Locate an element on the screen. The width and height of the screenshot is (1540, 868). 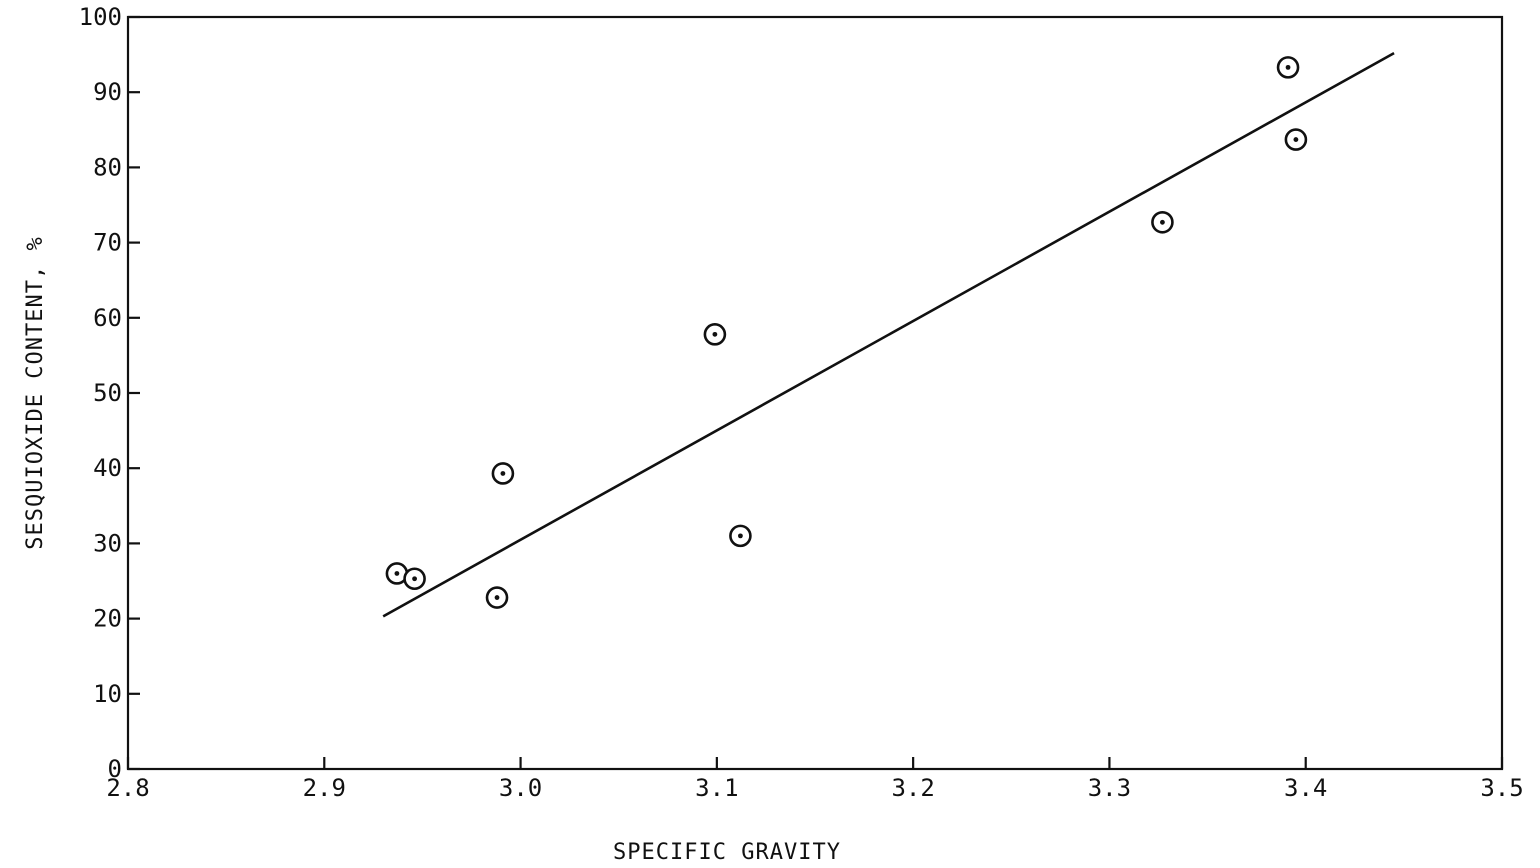
y-tick-label: 10 is located at coordinates (107, 694).